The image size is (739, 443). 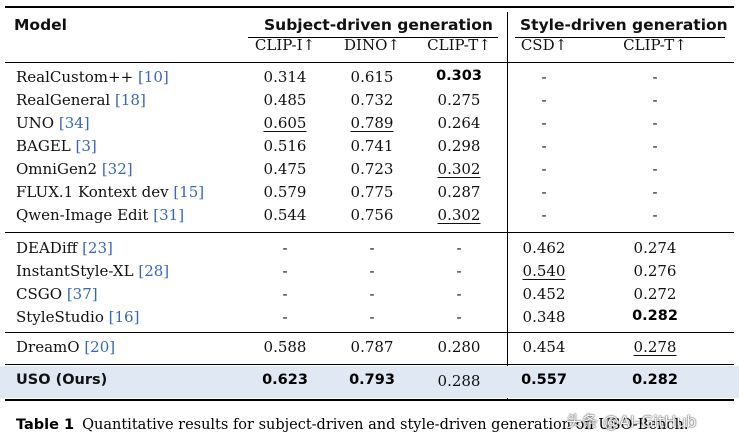 I want to click on citation-link: [20], so click(x=100, y=347).